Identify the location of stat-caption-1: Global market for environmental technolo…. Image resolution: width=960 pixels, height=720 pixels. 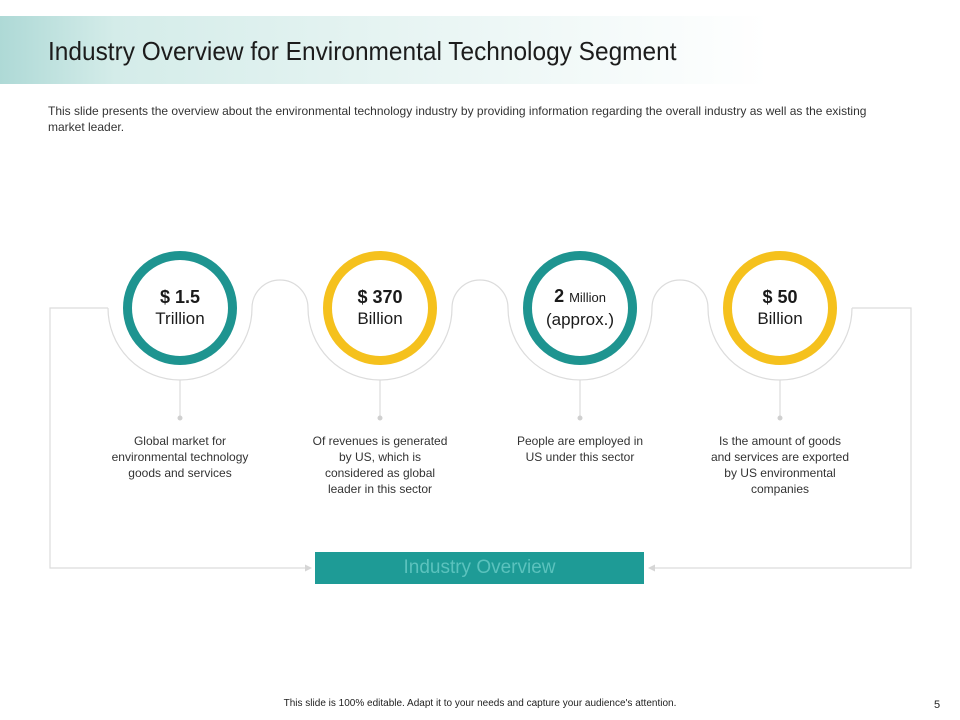
(180, 457).